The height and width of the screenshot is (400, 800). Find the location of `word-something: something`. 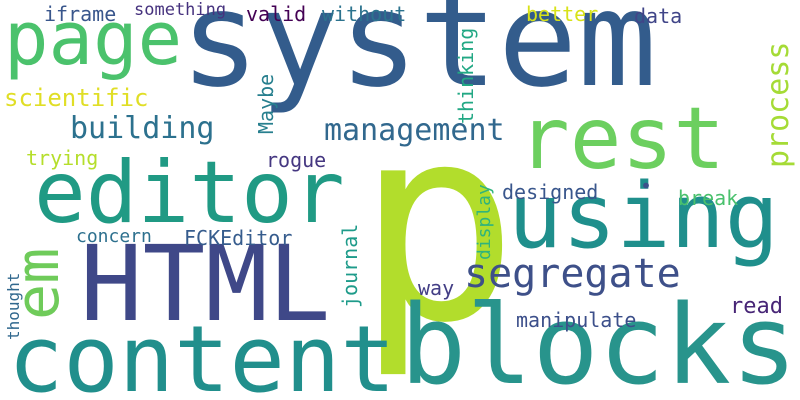

word-something: something is located at coordinates (180, 10).